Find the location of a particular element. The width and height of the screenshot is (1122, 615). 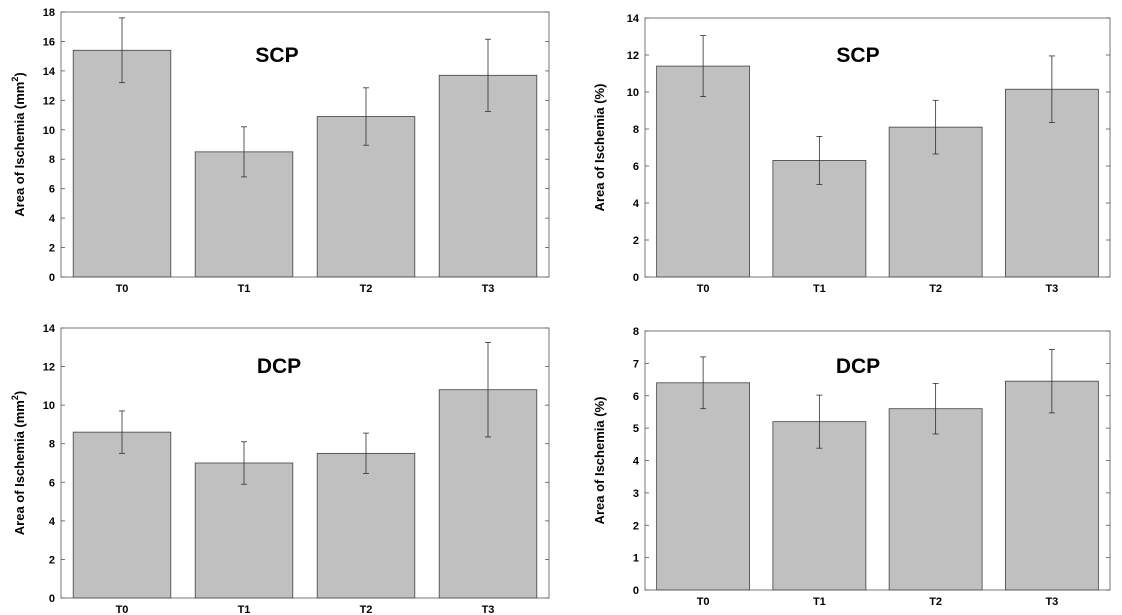

y-tick-label: 18 is located at coordinates (49, 13).